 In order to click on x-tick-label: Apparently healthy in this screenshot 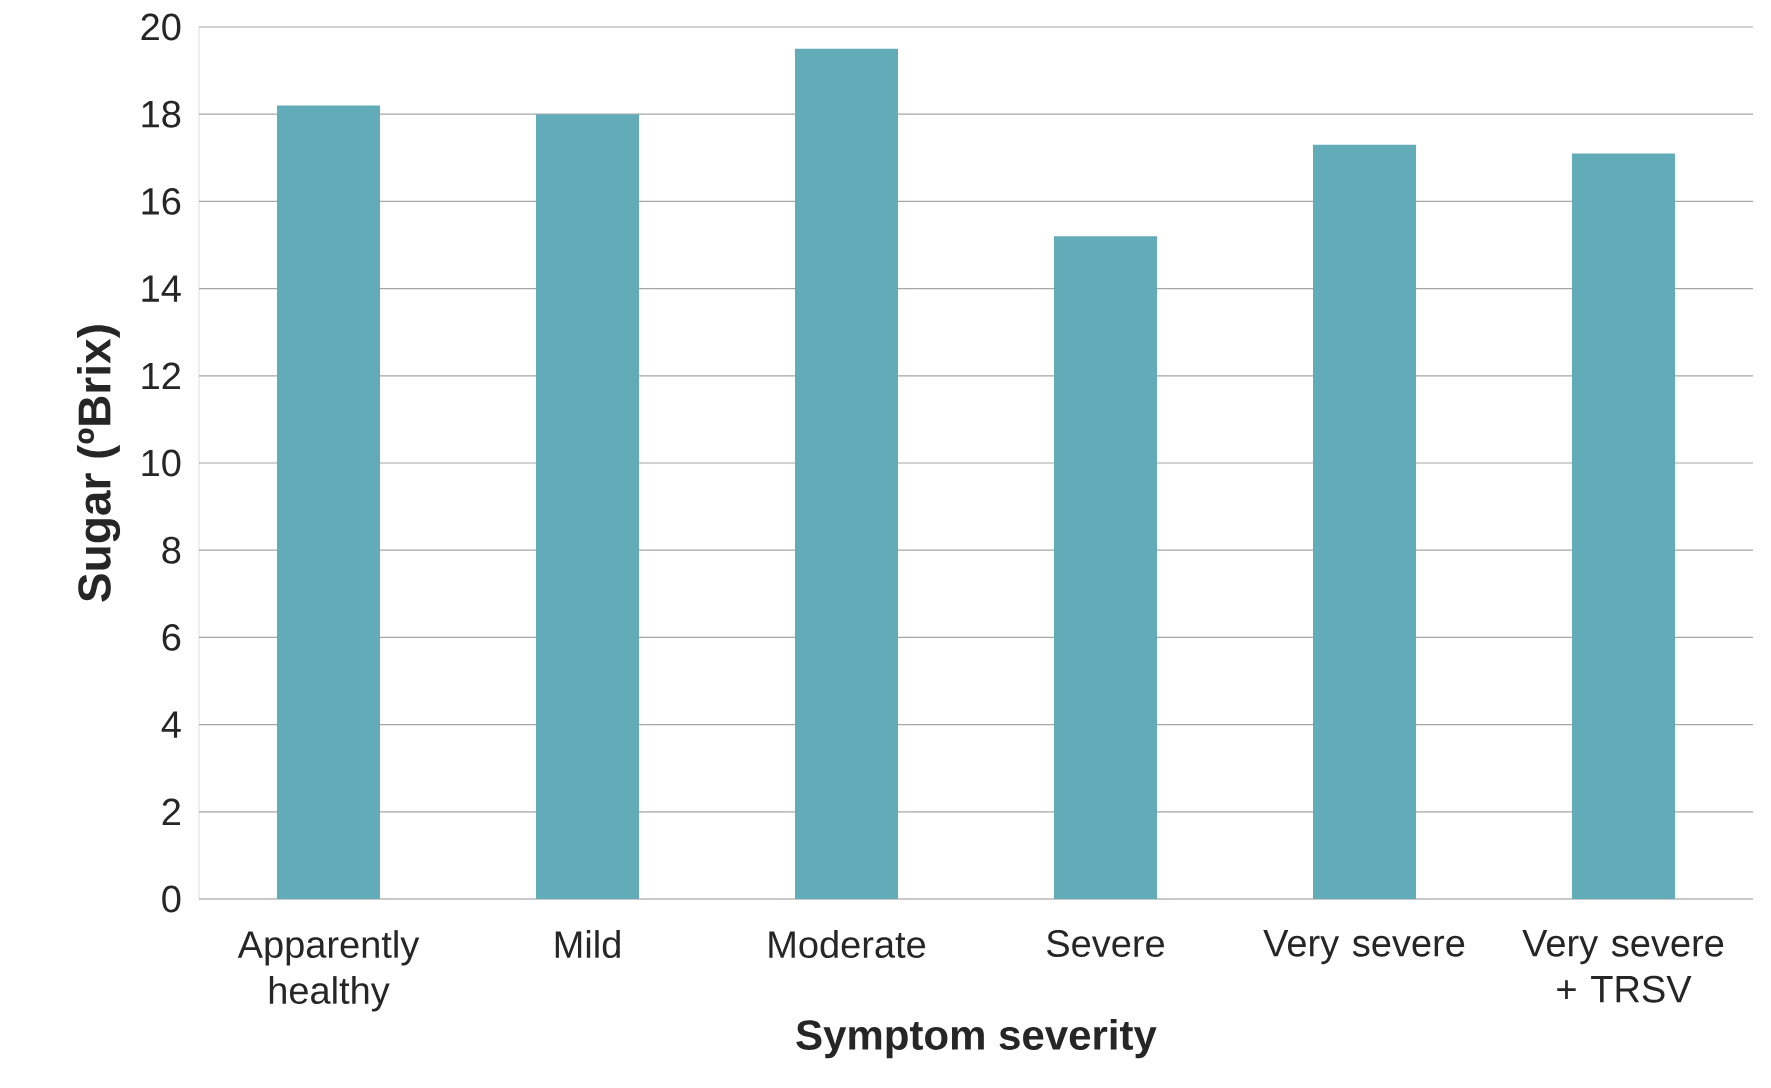, I will do `click(328, 971)`.